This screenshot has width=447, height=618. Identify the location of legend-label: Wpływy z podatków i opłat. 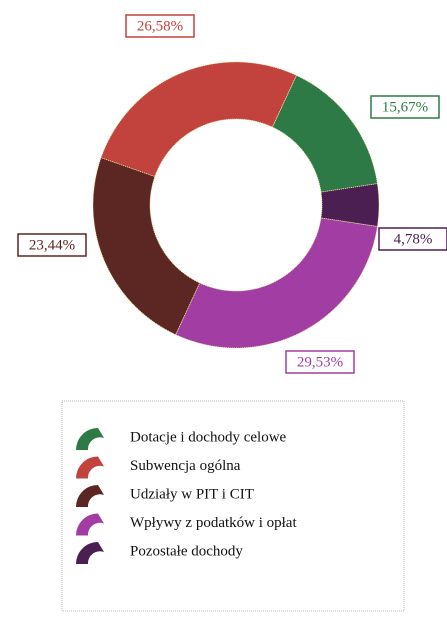
(213, 523).